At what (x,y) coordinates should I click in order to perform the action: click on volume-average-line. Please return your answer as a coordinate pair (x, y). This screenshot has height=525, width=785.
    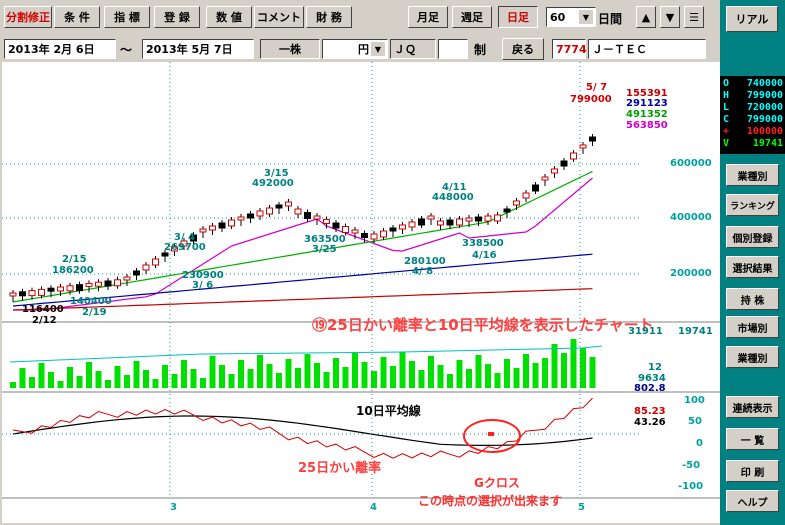
    Looking at the image, I should click on (306, 354).